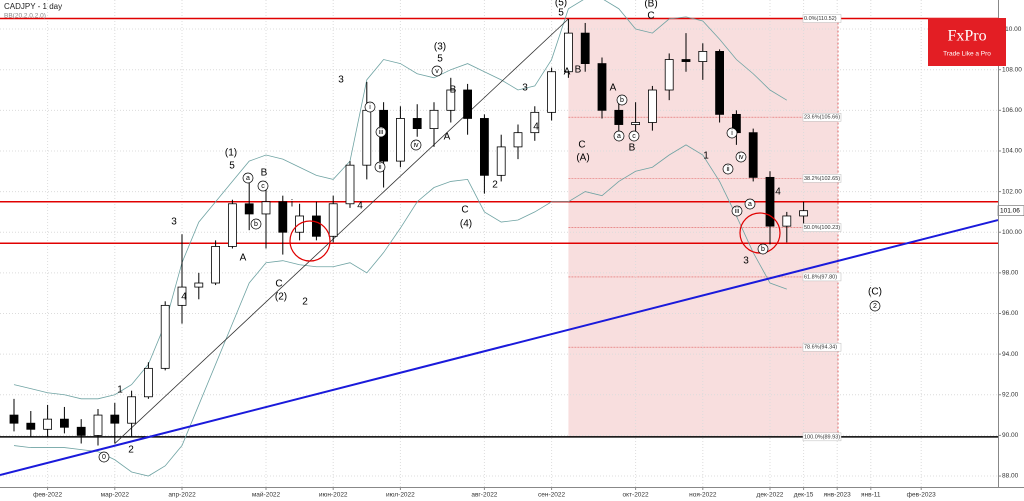  What do you see at coordinates (1012, 151) in the screenshot?
I see `y-tick-label: 104.00` at bounding box center [1012, 151].